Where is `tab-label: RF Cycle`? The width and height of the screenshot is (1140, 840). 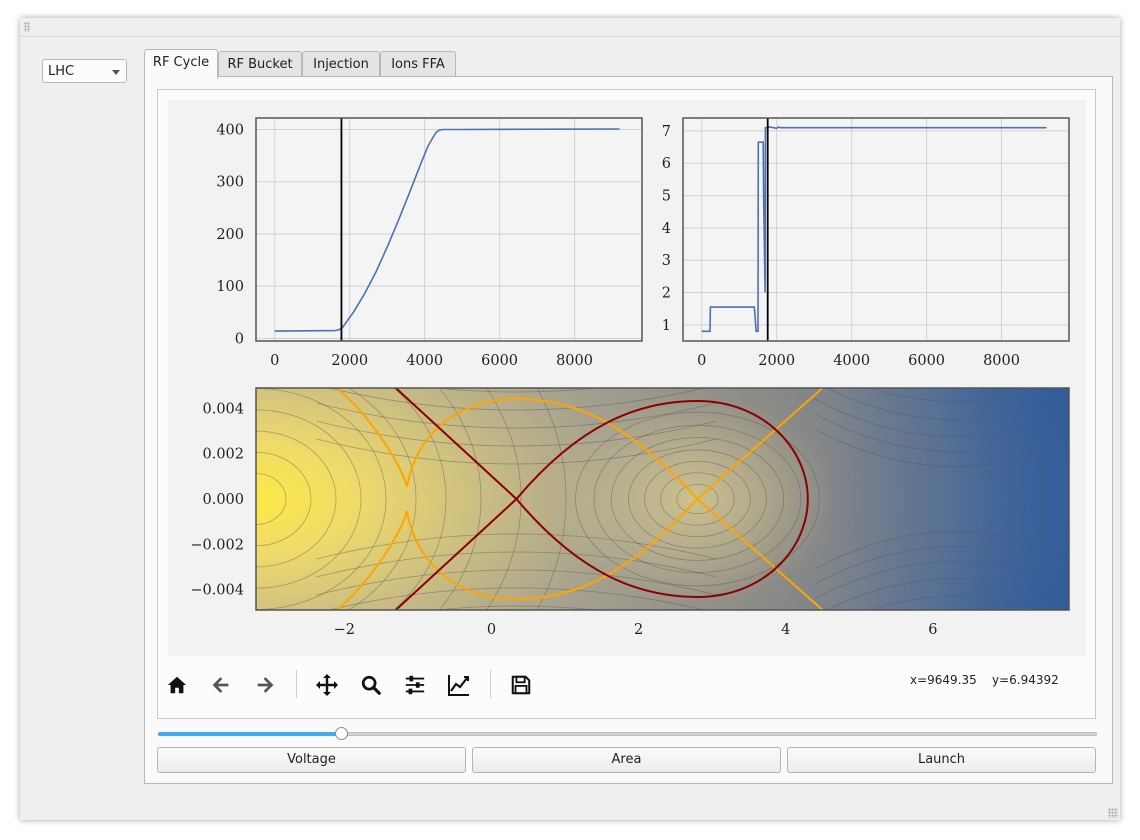 tab-label: RF Cycle is located at coordinates (181, 62).